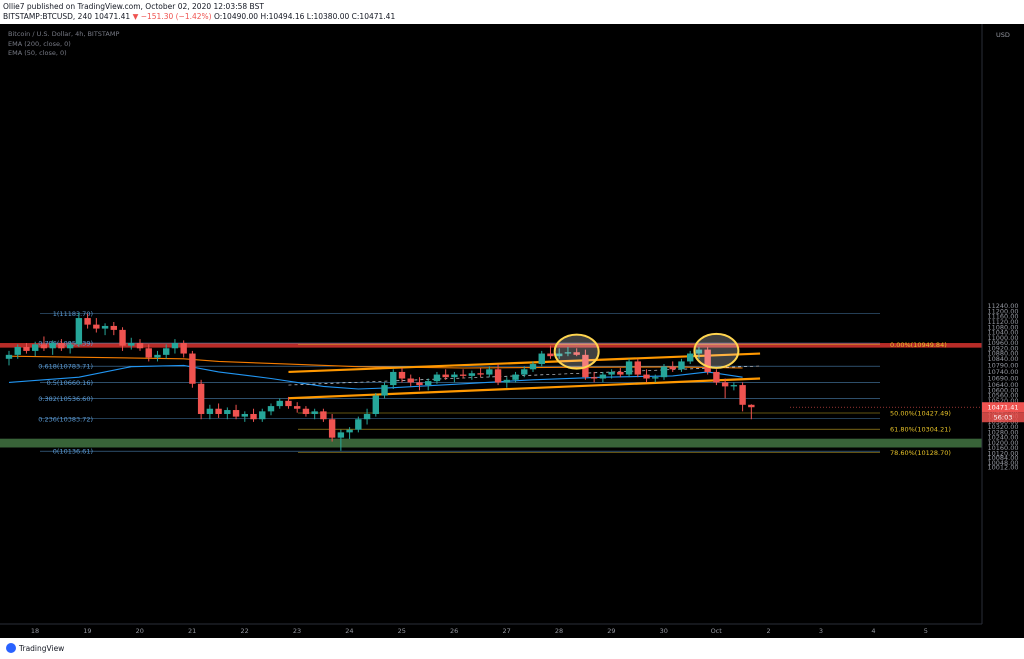  Describe the element at coordinates (1002, 338) in the screenshot. I see `price-tick-label: 11000.00` at that location.